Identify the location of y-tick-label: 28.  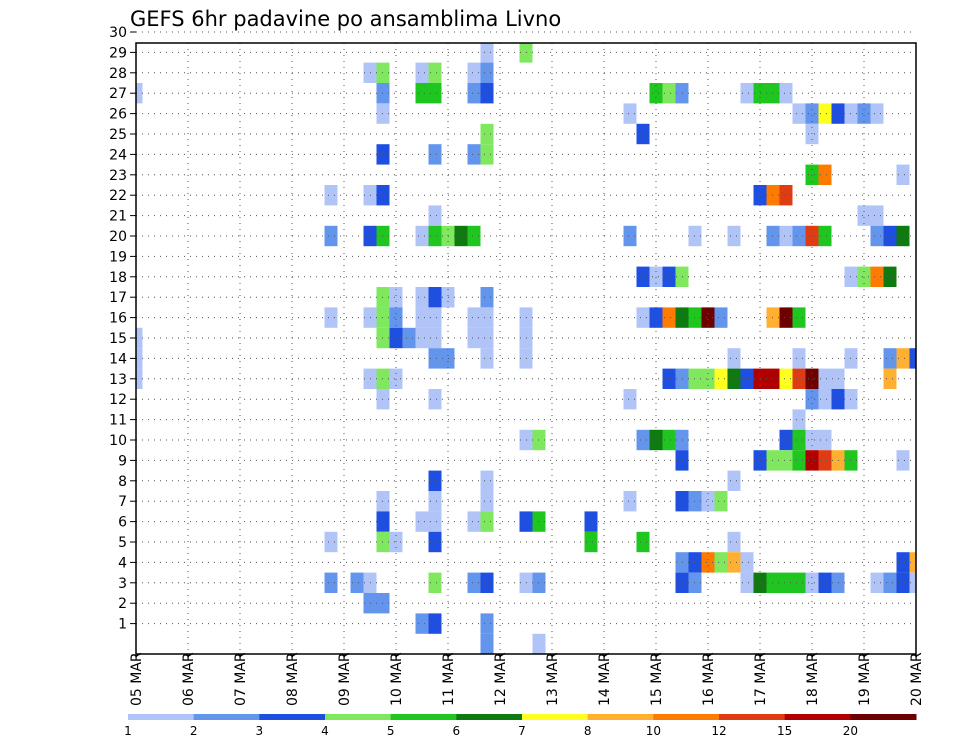
(118, 74).